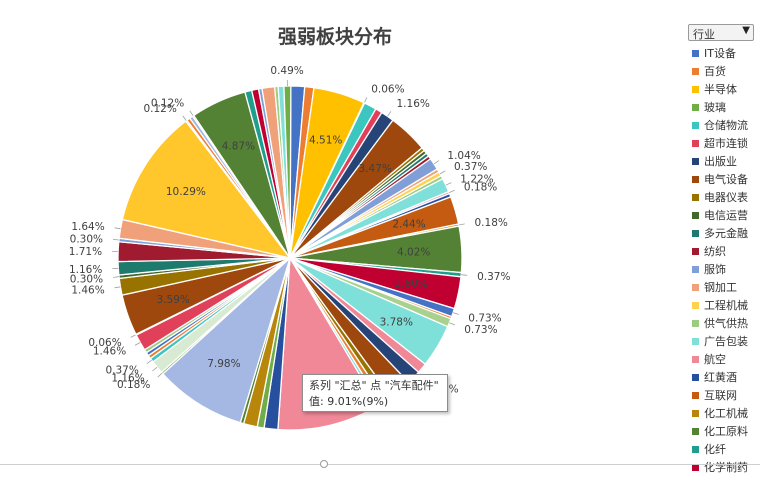 The height and width of the screenshot is (477, 760). Describe the element at coordinates (408, 225) in the screenshot. I see `slice-data-label: 2.44%` at that location.